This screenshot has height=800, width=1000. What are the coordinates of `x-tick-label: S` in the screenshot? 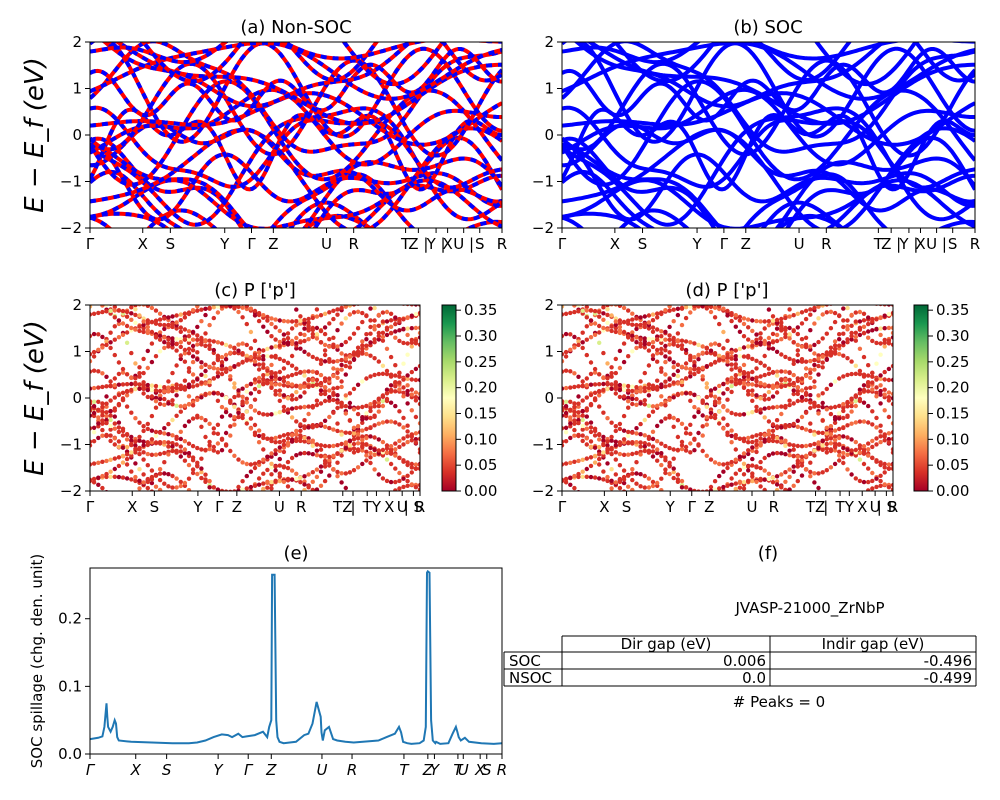 It's located at (643, 244).